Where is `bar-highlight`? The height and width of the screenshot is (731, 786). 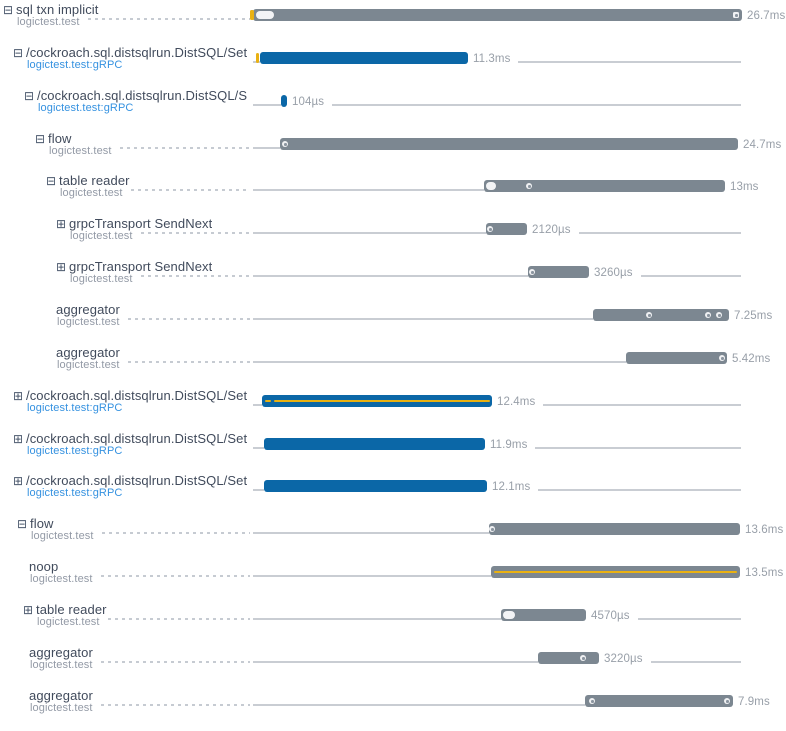 bar-highlight is located at coordinates (268, 401).